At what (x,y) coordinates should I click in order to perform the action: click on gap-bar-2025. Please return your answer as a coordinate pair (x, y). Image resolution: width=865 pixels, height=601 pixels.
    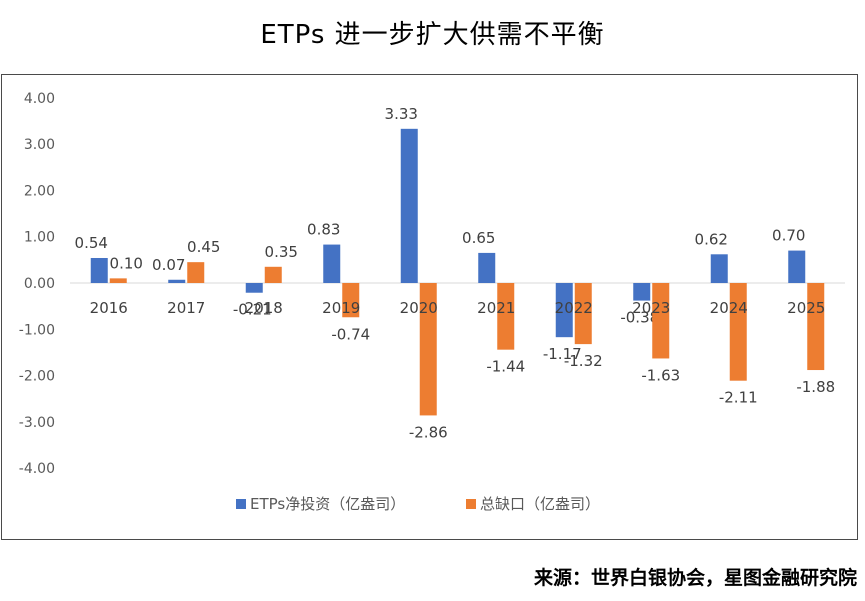
    Looking at the image, I should click on (816, 327).